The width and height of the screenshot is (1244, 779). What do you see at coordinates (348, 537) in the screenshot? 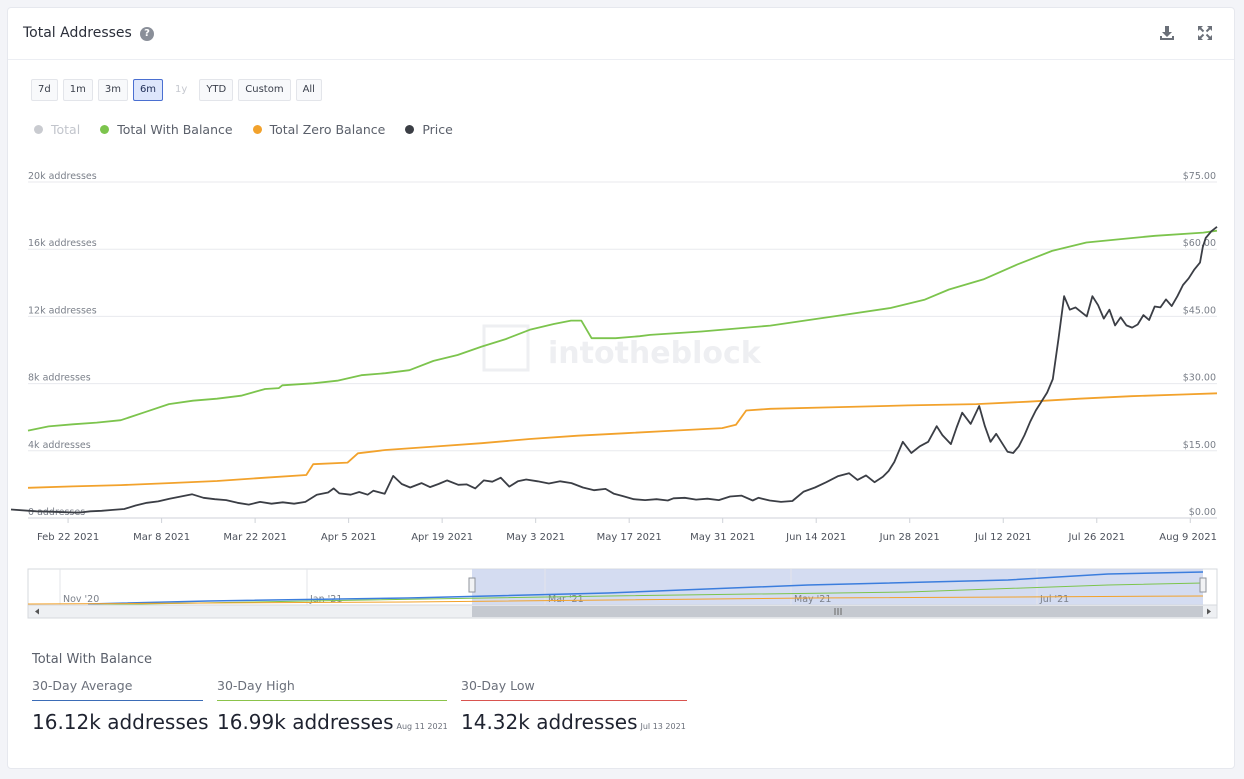
I see `x-tick-label: Apr 5 2021` at bounding box center [348, 537].